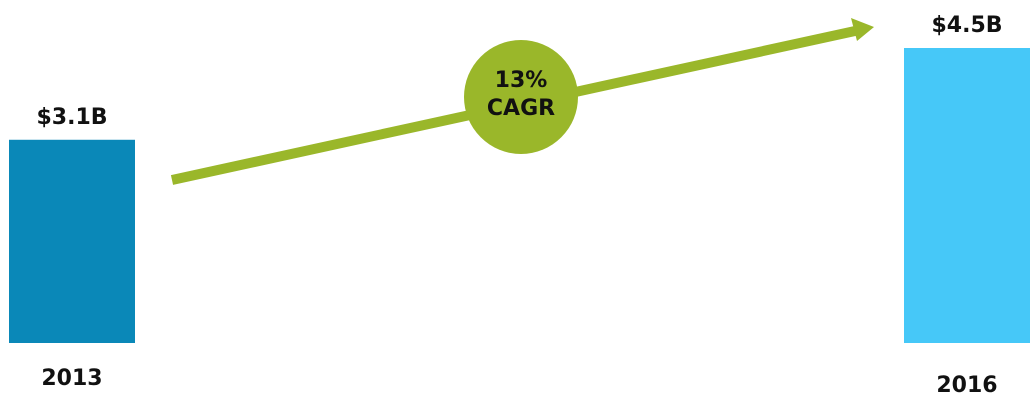 This screenshot has width=1030, height=403. Describe the element at coordinates (862, 29) in the screenshot. I see `growth-arrow-head` at that location.